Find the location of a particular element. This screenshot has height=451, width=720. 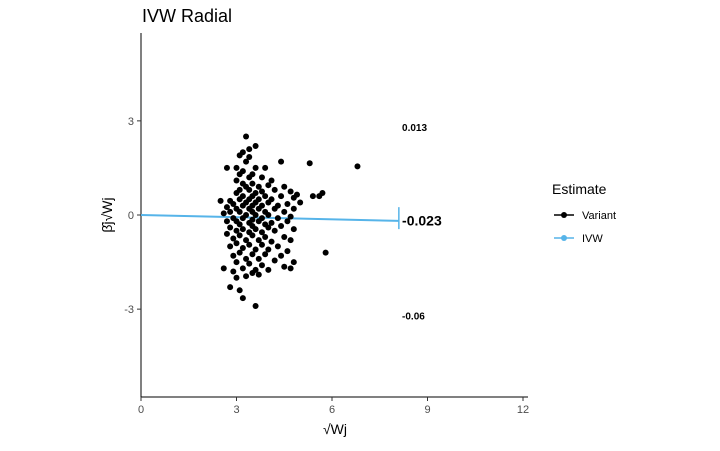

x-ticks: 0 3 6 9 12 is located at coordinates (333, 406).